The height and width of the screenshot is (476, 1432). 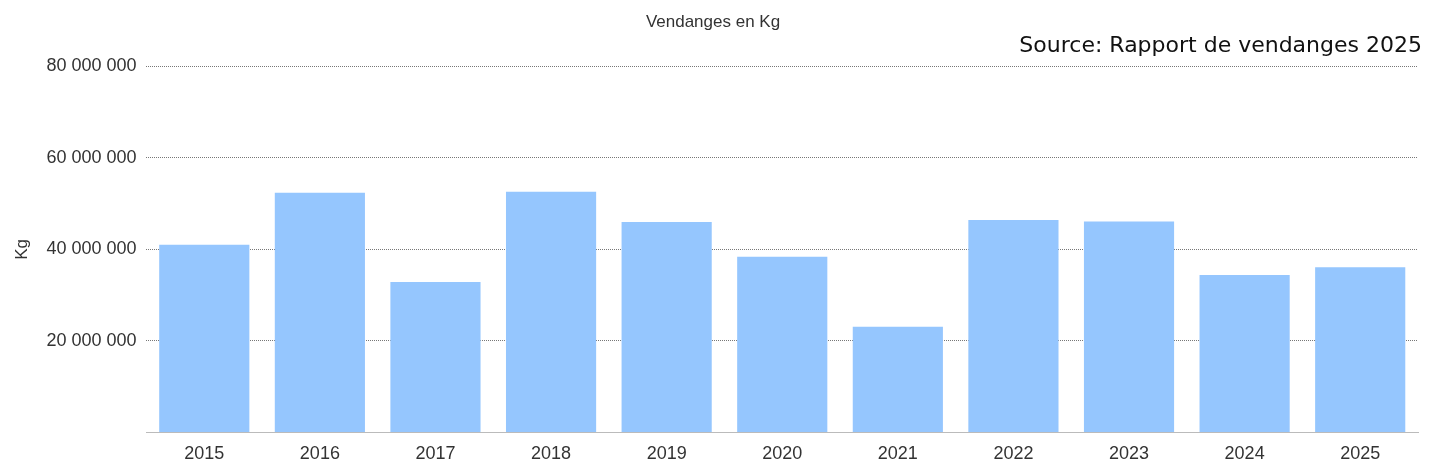 I want to click on x-tick-label: 2016, so click(x=319, y=453).